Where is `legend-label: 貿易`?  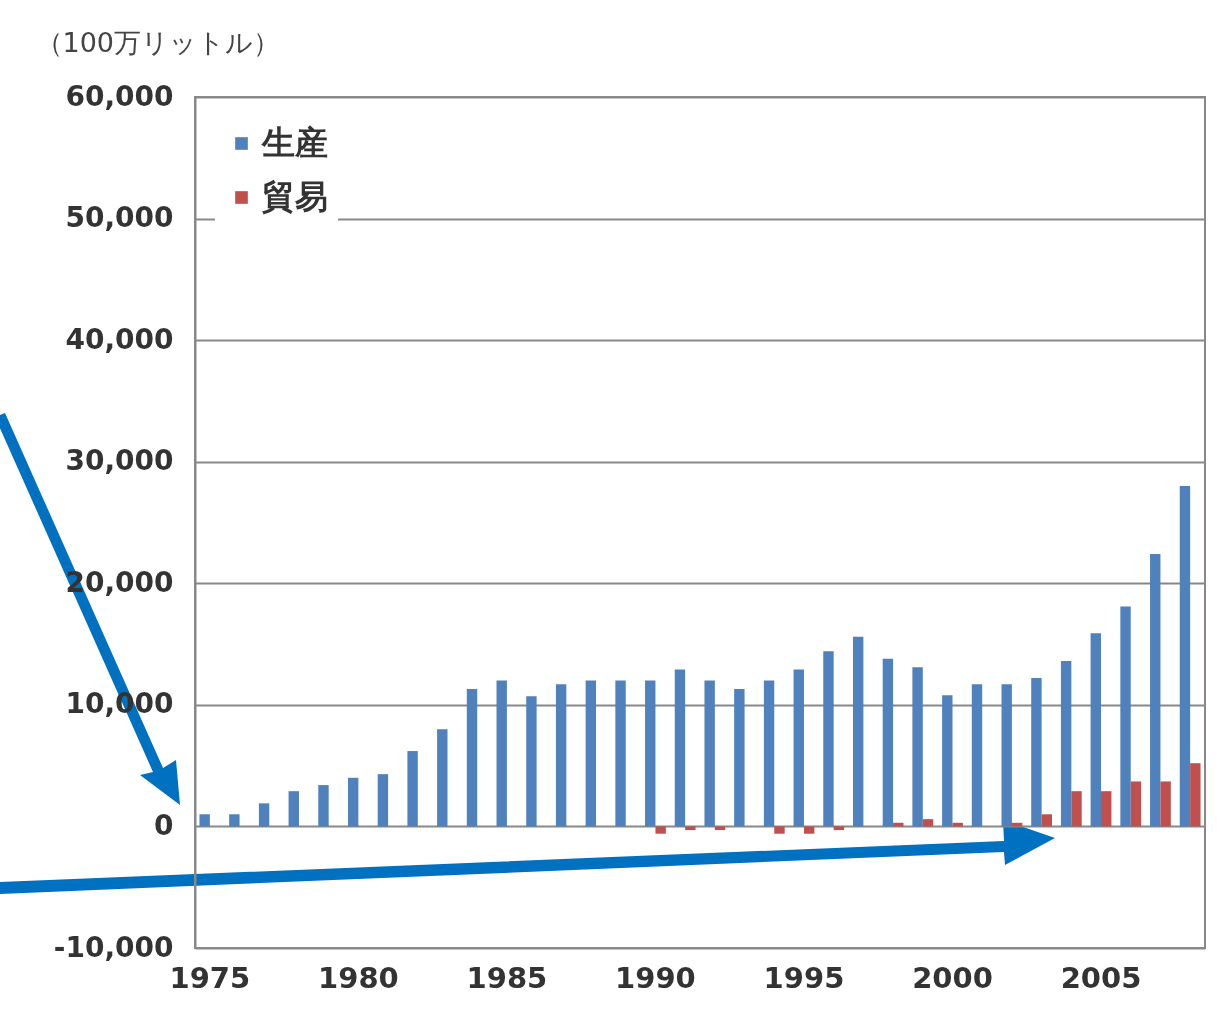 legend-label: 貿易 is located at coordinates (295, 196).